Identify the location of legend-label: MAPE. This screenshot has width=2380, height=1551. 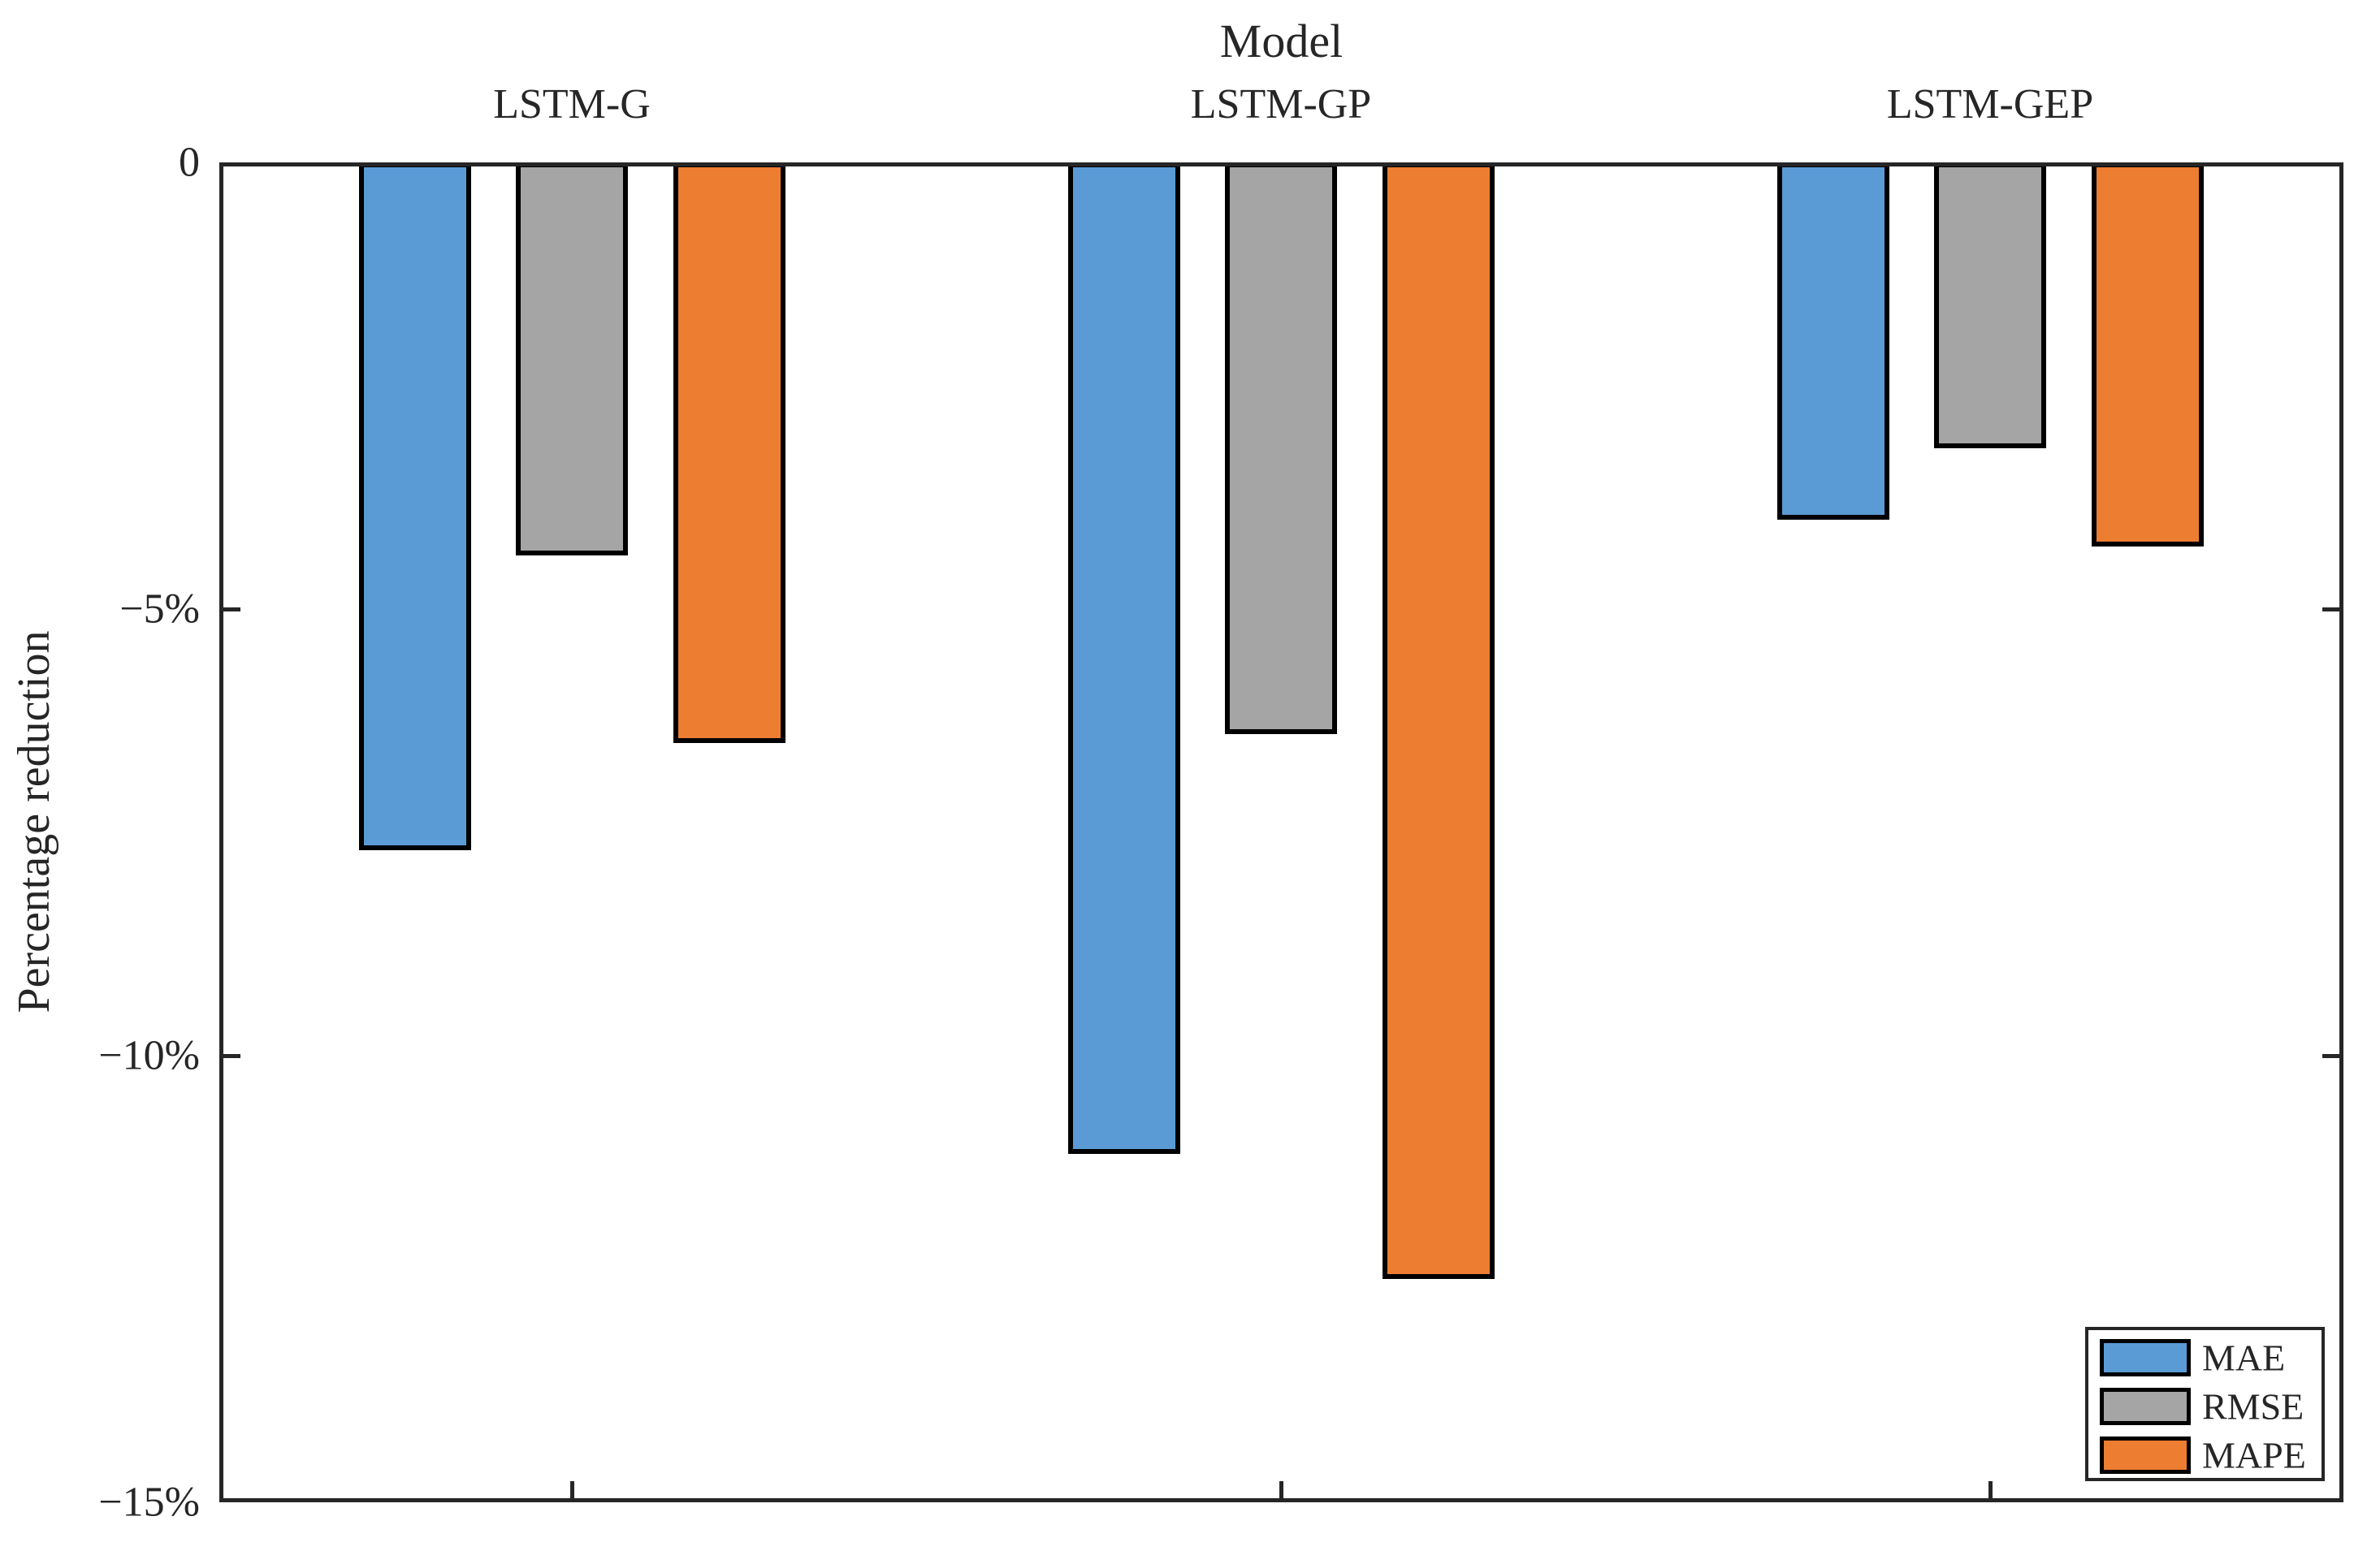
(2254, 1455).